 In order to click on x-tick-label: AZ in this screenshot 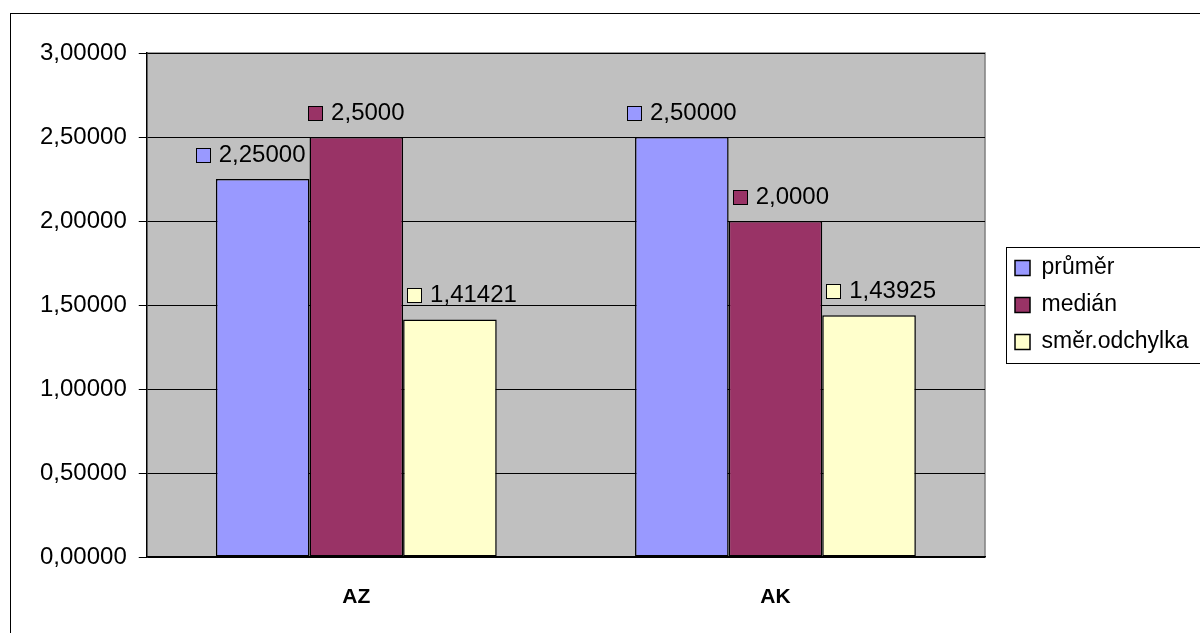, I will do `click(356, 596)`.